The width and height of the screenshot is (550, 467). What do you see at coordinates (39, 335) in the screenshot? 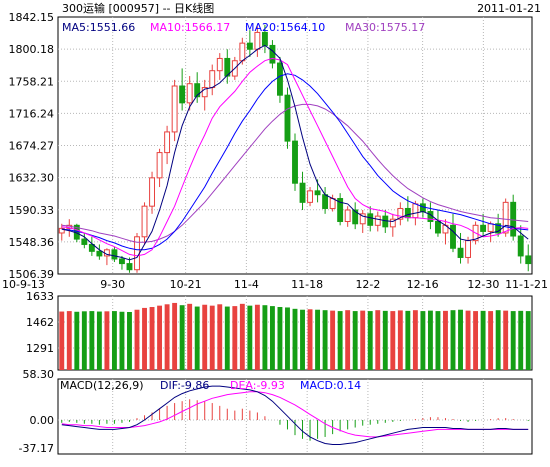
I see `volume-axis-labels: 1633 1462 1291 58.30` at bounding box center [39, 335].